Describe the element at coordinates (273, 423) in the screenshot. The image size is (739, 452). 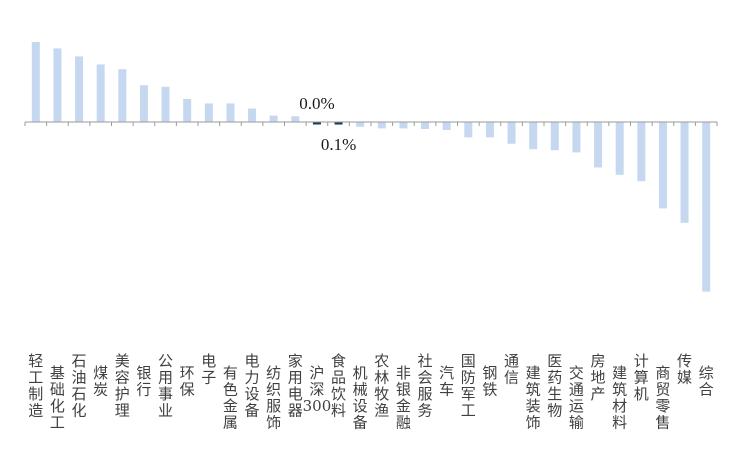
I see `svg-text: 饰` at that location.